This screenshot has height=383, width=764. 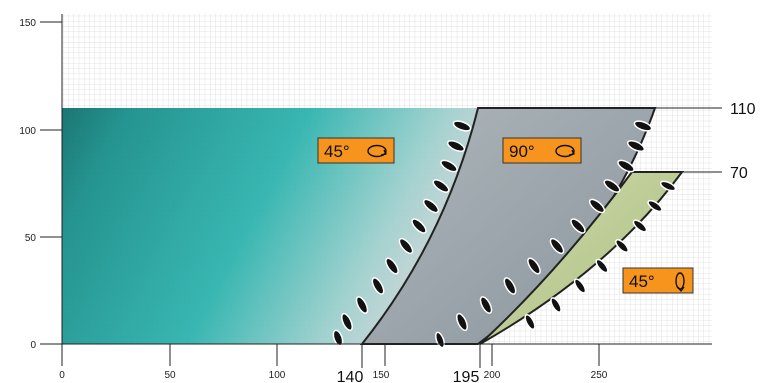 I want to click on left-blade-teeth, so click(x=402, y=233).